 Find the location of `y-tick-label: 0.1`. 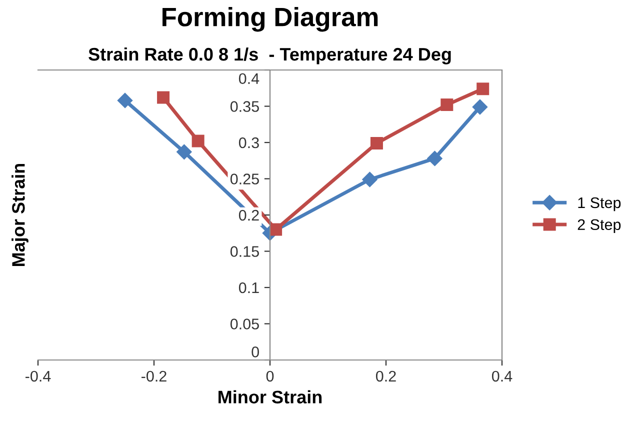

y-tick-label: 0.1 is located at coordinates (248, 288).